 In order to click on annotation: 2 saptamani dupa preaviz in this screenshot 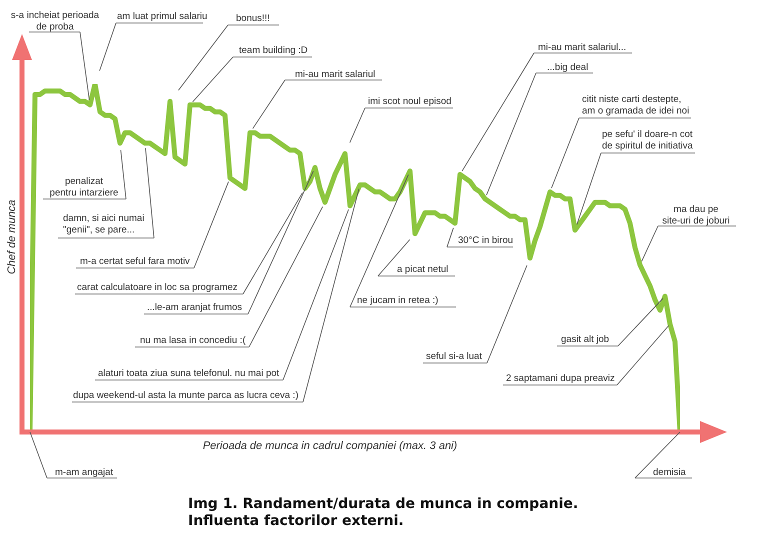, I will do `click(561, 378)`.